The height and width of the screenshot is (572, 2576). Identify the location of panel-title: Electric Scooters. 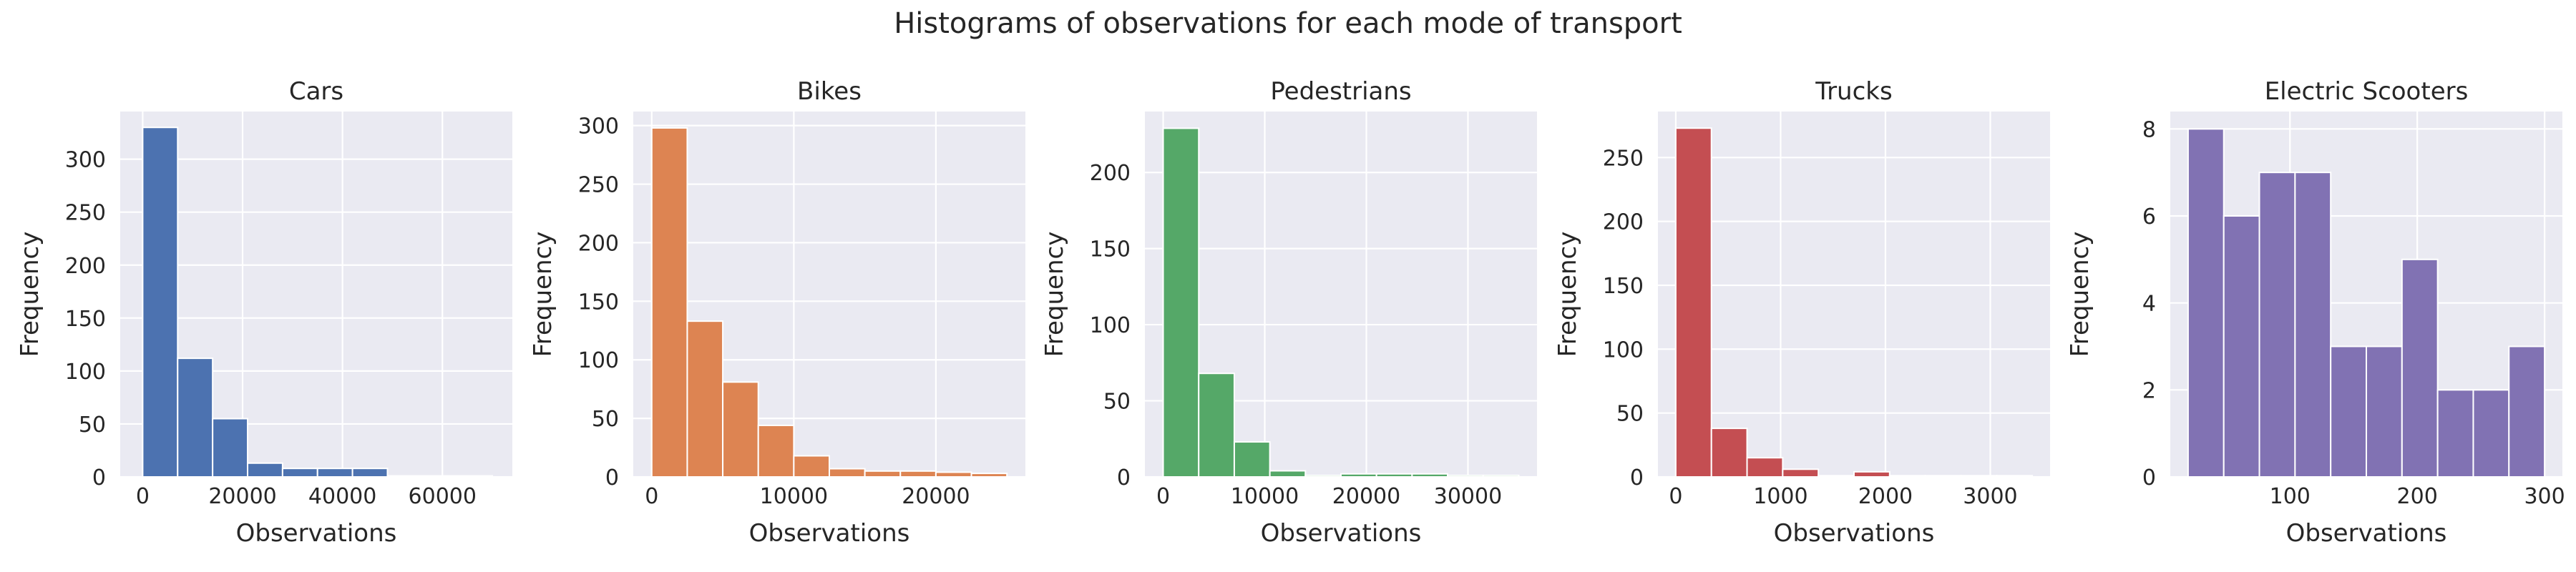
(2367, 91).